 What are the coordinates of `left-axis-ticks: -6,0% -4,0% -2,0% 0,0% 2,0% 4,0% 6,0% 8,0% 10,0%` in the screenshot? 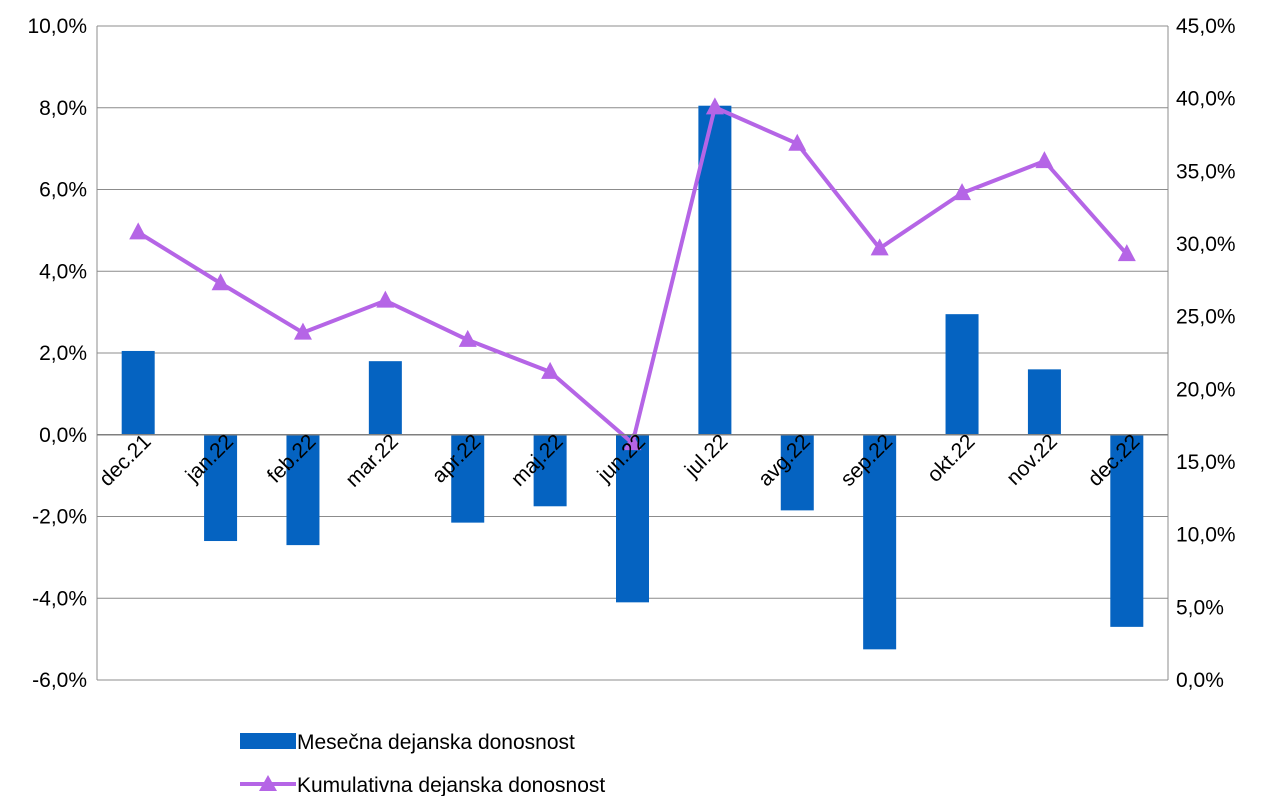 It's located at (57, 353).